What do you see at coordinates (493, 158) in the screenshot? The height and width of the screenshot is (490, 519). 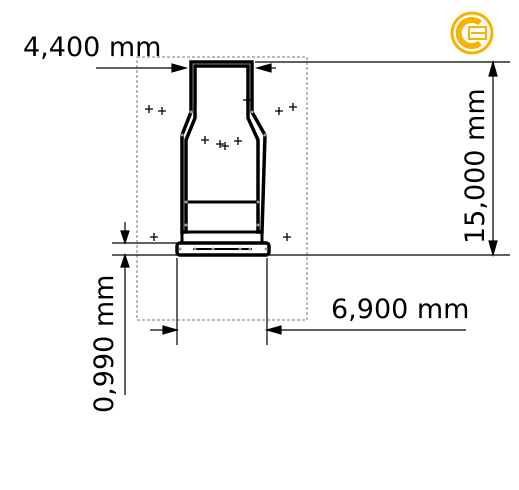 I see `height-dimension` at bounding box center [493, 158].